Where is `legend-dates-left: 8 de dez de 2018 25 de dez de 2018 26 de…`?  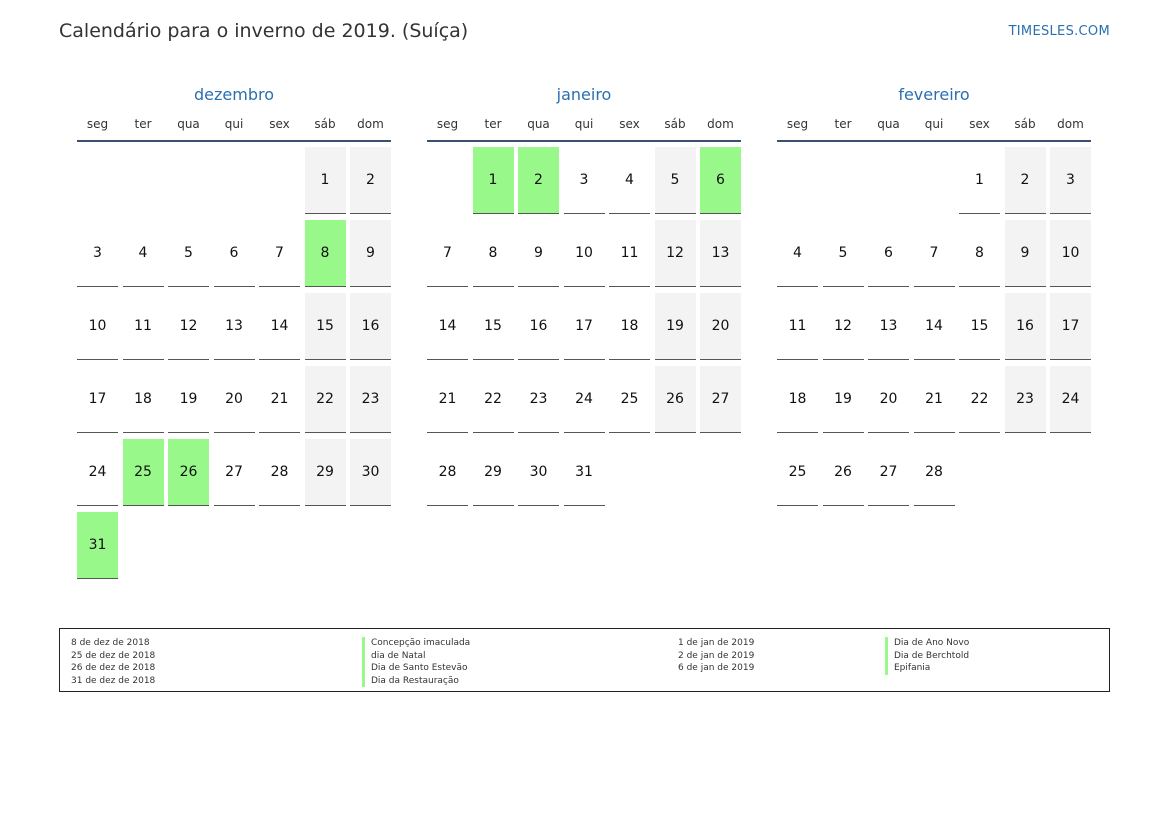
legend-dates-left: 8 de dez de 2018 25 de dez de 2018 26 de… is located at coordinates (113, 662).